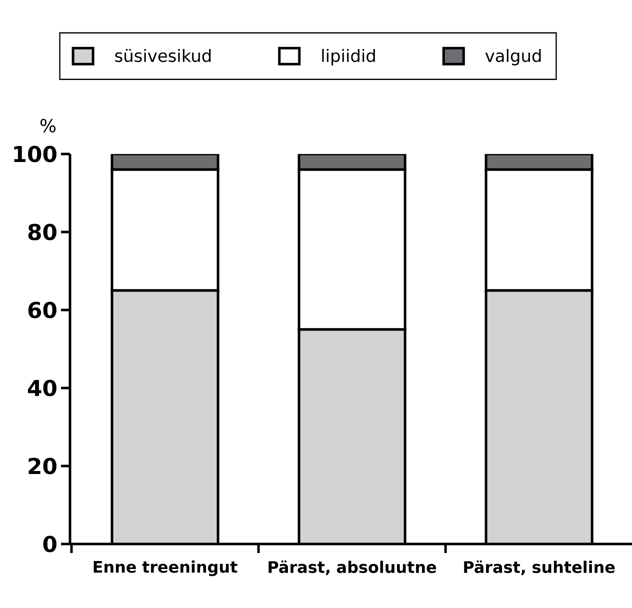 Image resolution: width=632 pixels, height=608 pixels. What do you see at coordinates (48, 125) in the screenshot?
I see `y-axis-title: %` at bounding box center [48, 125].